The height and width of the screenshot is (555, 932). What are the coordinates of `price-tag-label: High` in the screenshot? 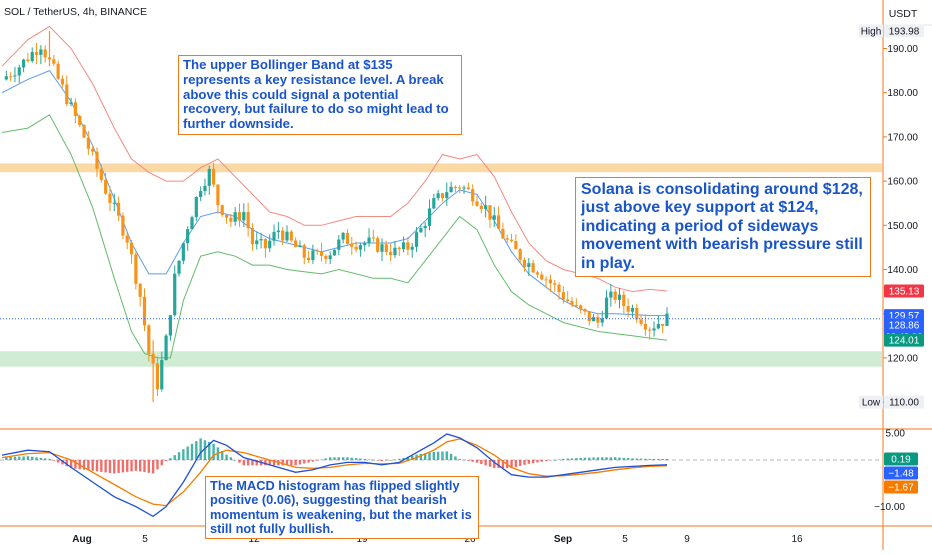 It's located at (871, 31).